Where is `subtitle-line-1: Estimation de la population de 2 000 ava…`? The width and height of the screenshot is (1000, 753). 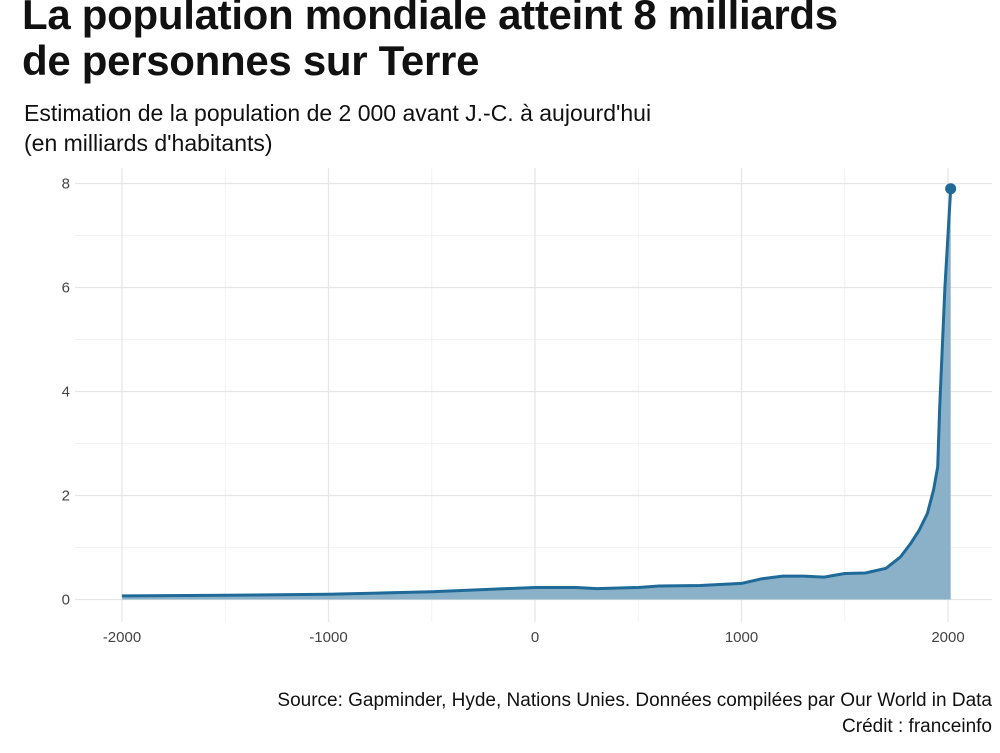
subtitle-line-1: Estimation de la population de 2 000 ava… is located at coordinates (338, 113).